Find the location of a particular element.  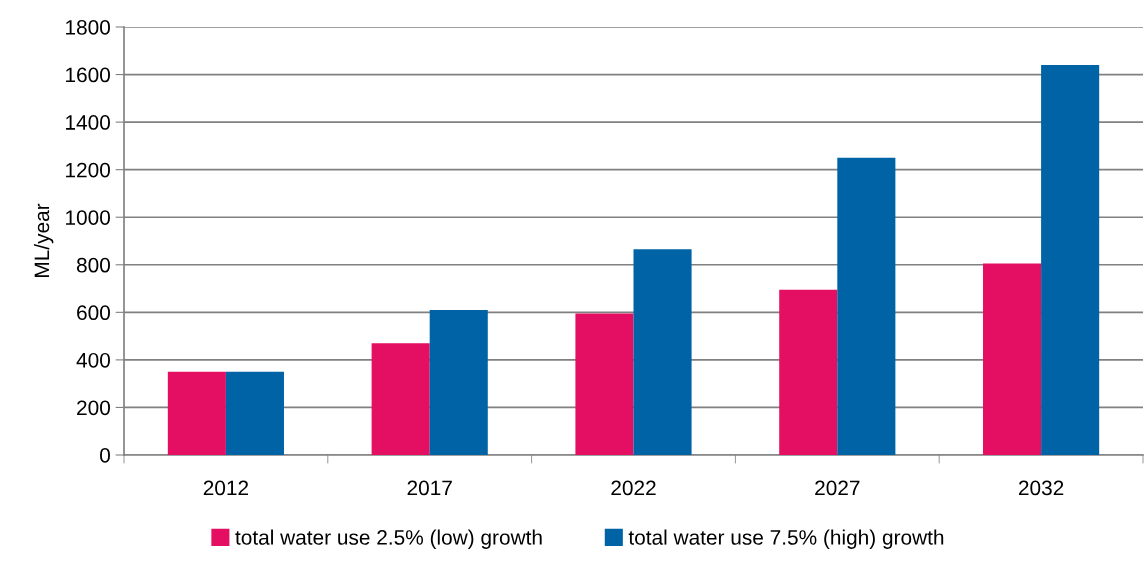

x-tick-label: 2022 is located at coordinates (633, 488).